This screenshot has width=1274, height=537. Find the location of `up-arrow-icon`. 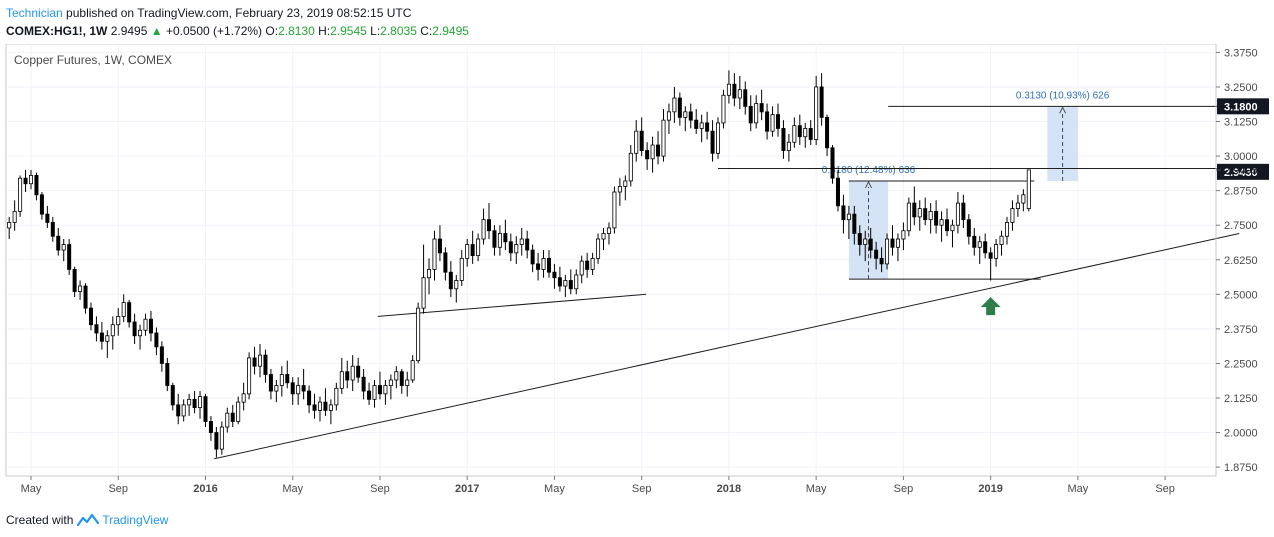

up-arrow-icon is located at coordinates (990, 306).